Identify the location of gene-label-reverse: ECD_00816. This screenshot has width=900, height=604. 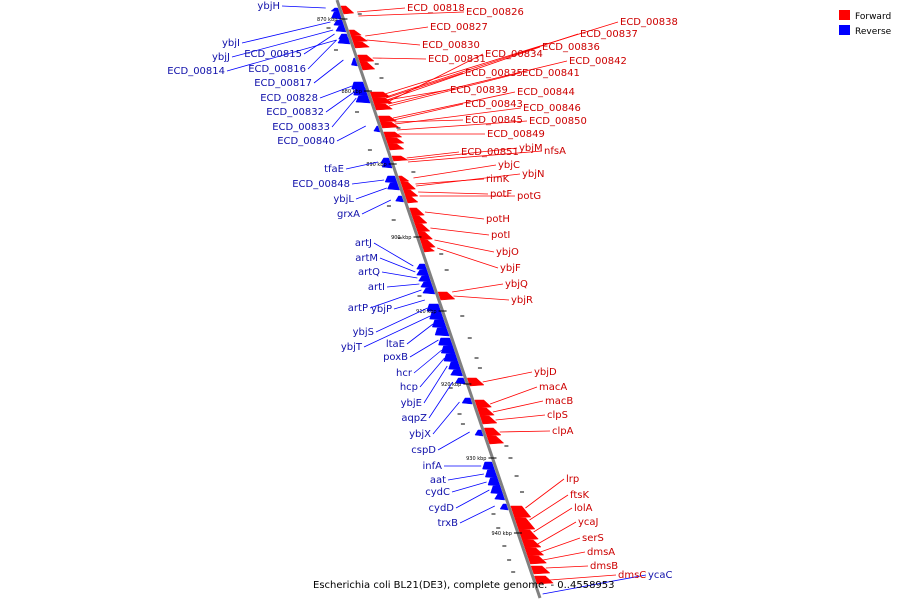
(277, 69).